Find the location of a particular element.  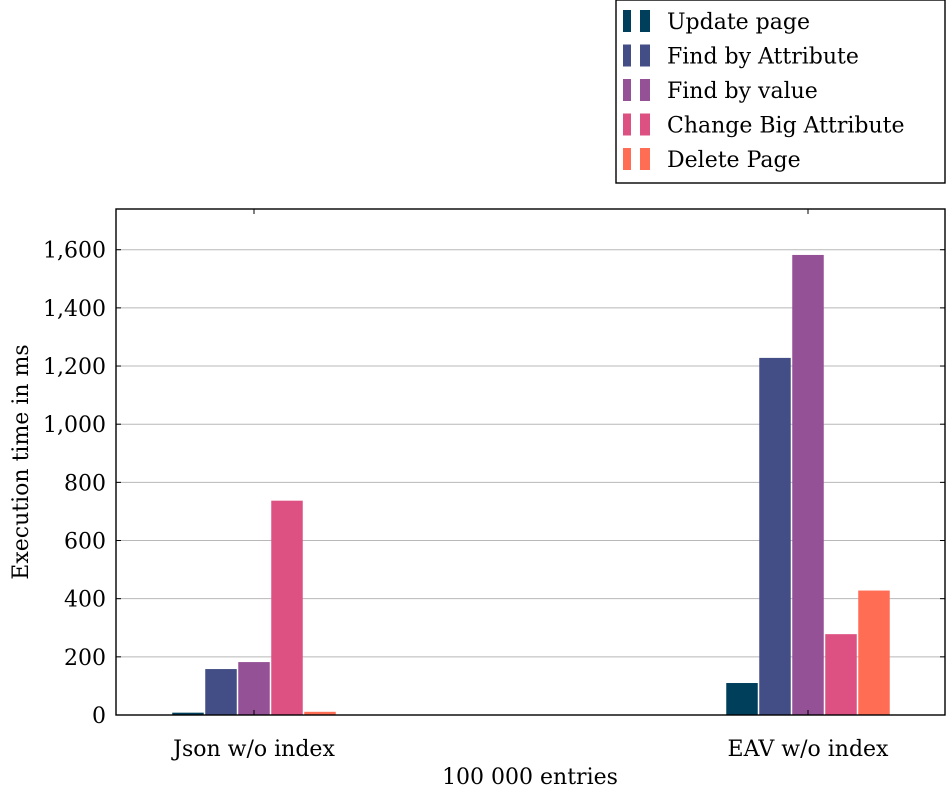

y-tick-label: 0 is located at coordinates (99, 716).